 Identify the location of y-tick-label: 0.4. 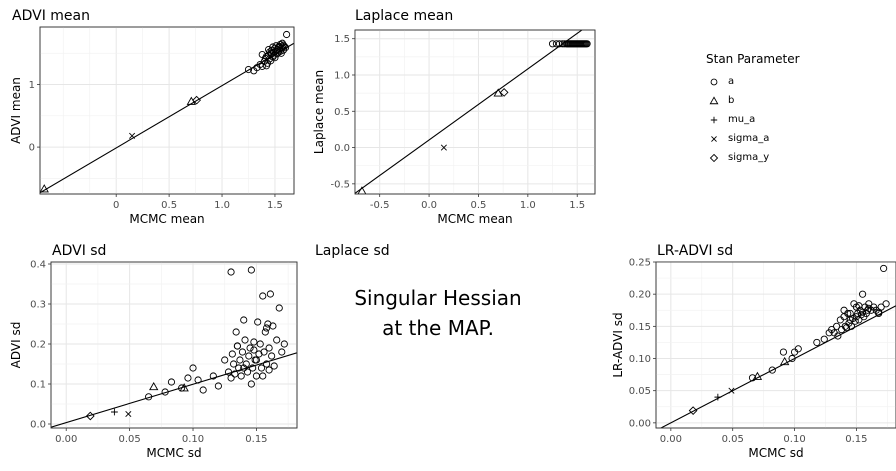
(38, 265).